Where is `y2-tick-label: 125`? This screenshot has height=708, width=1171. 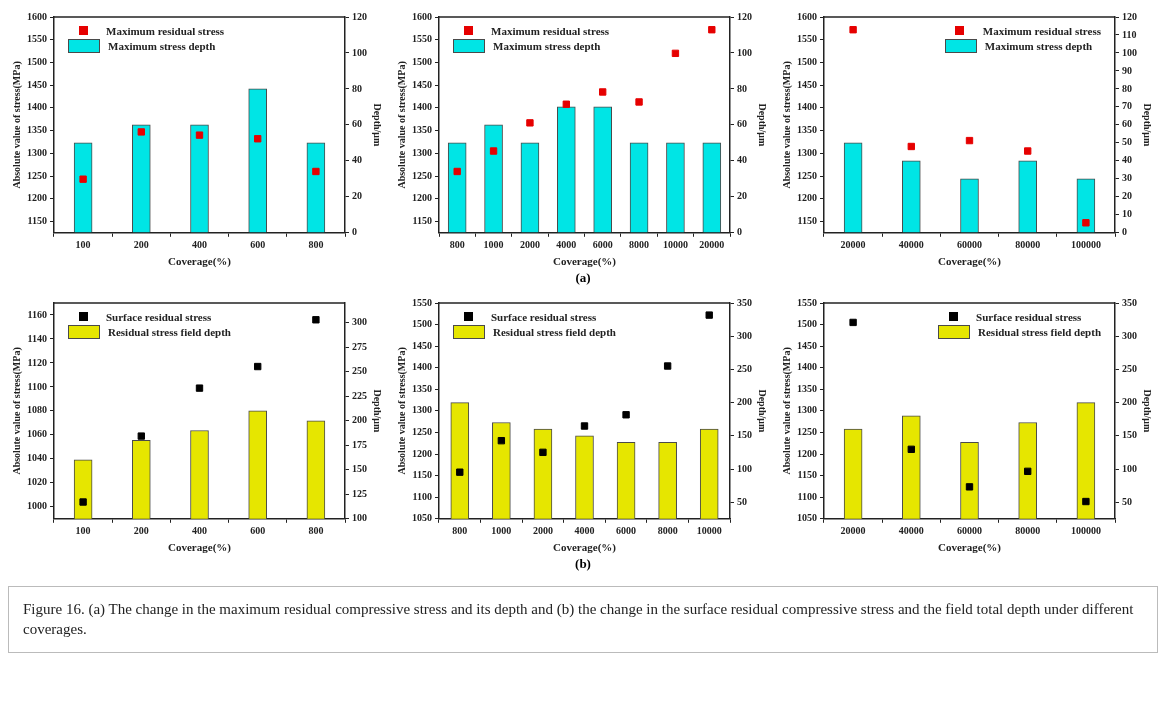 y2-tick-label: 125 is located at coordinates (359, 493).